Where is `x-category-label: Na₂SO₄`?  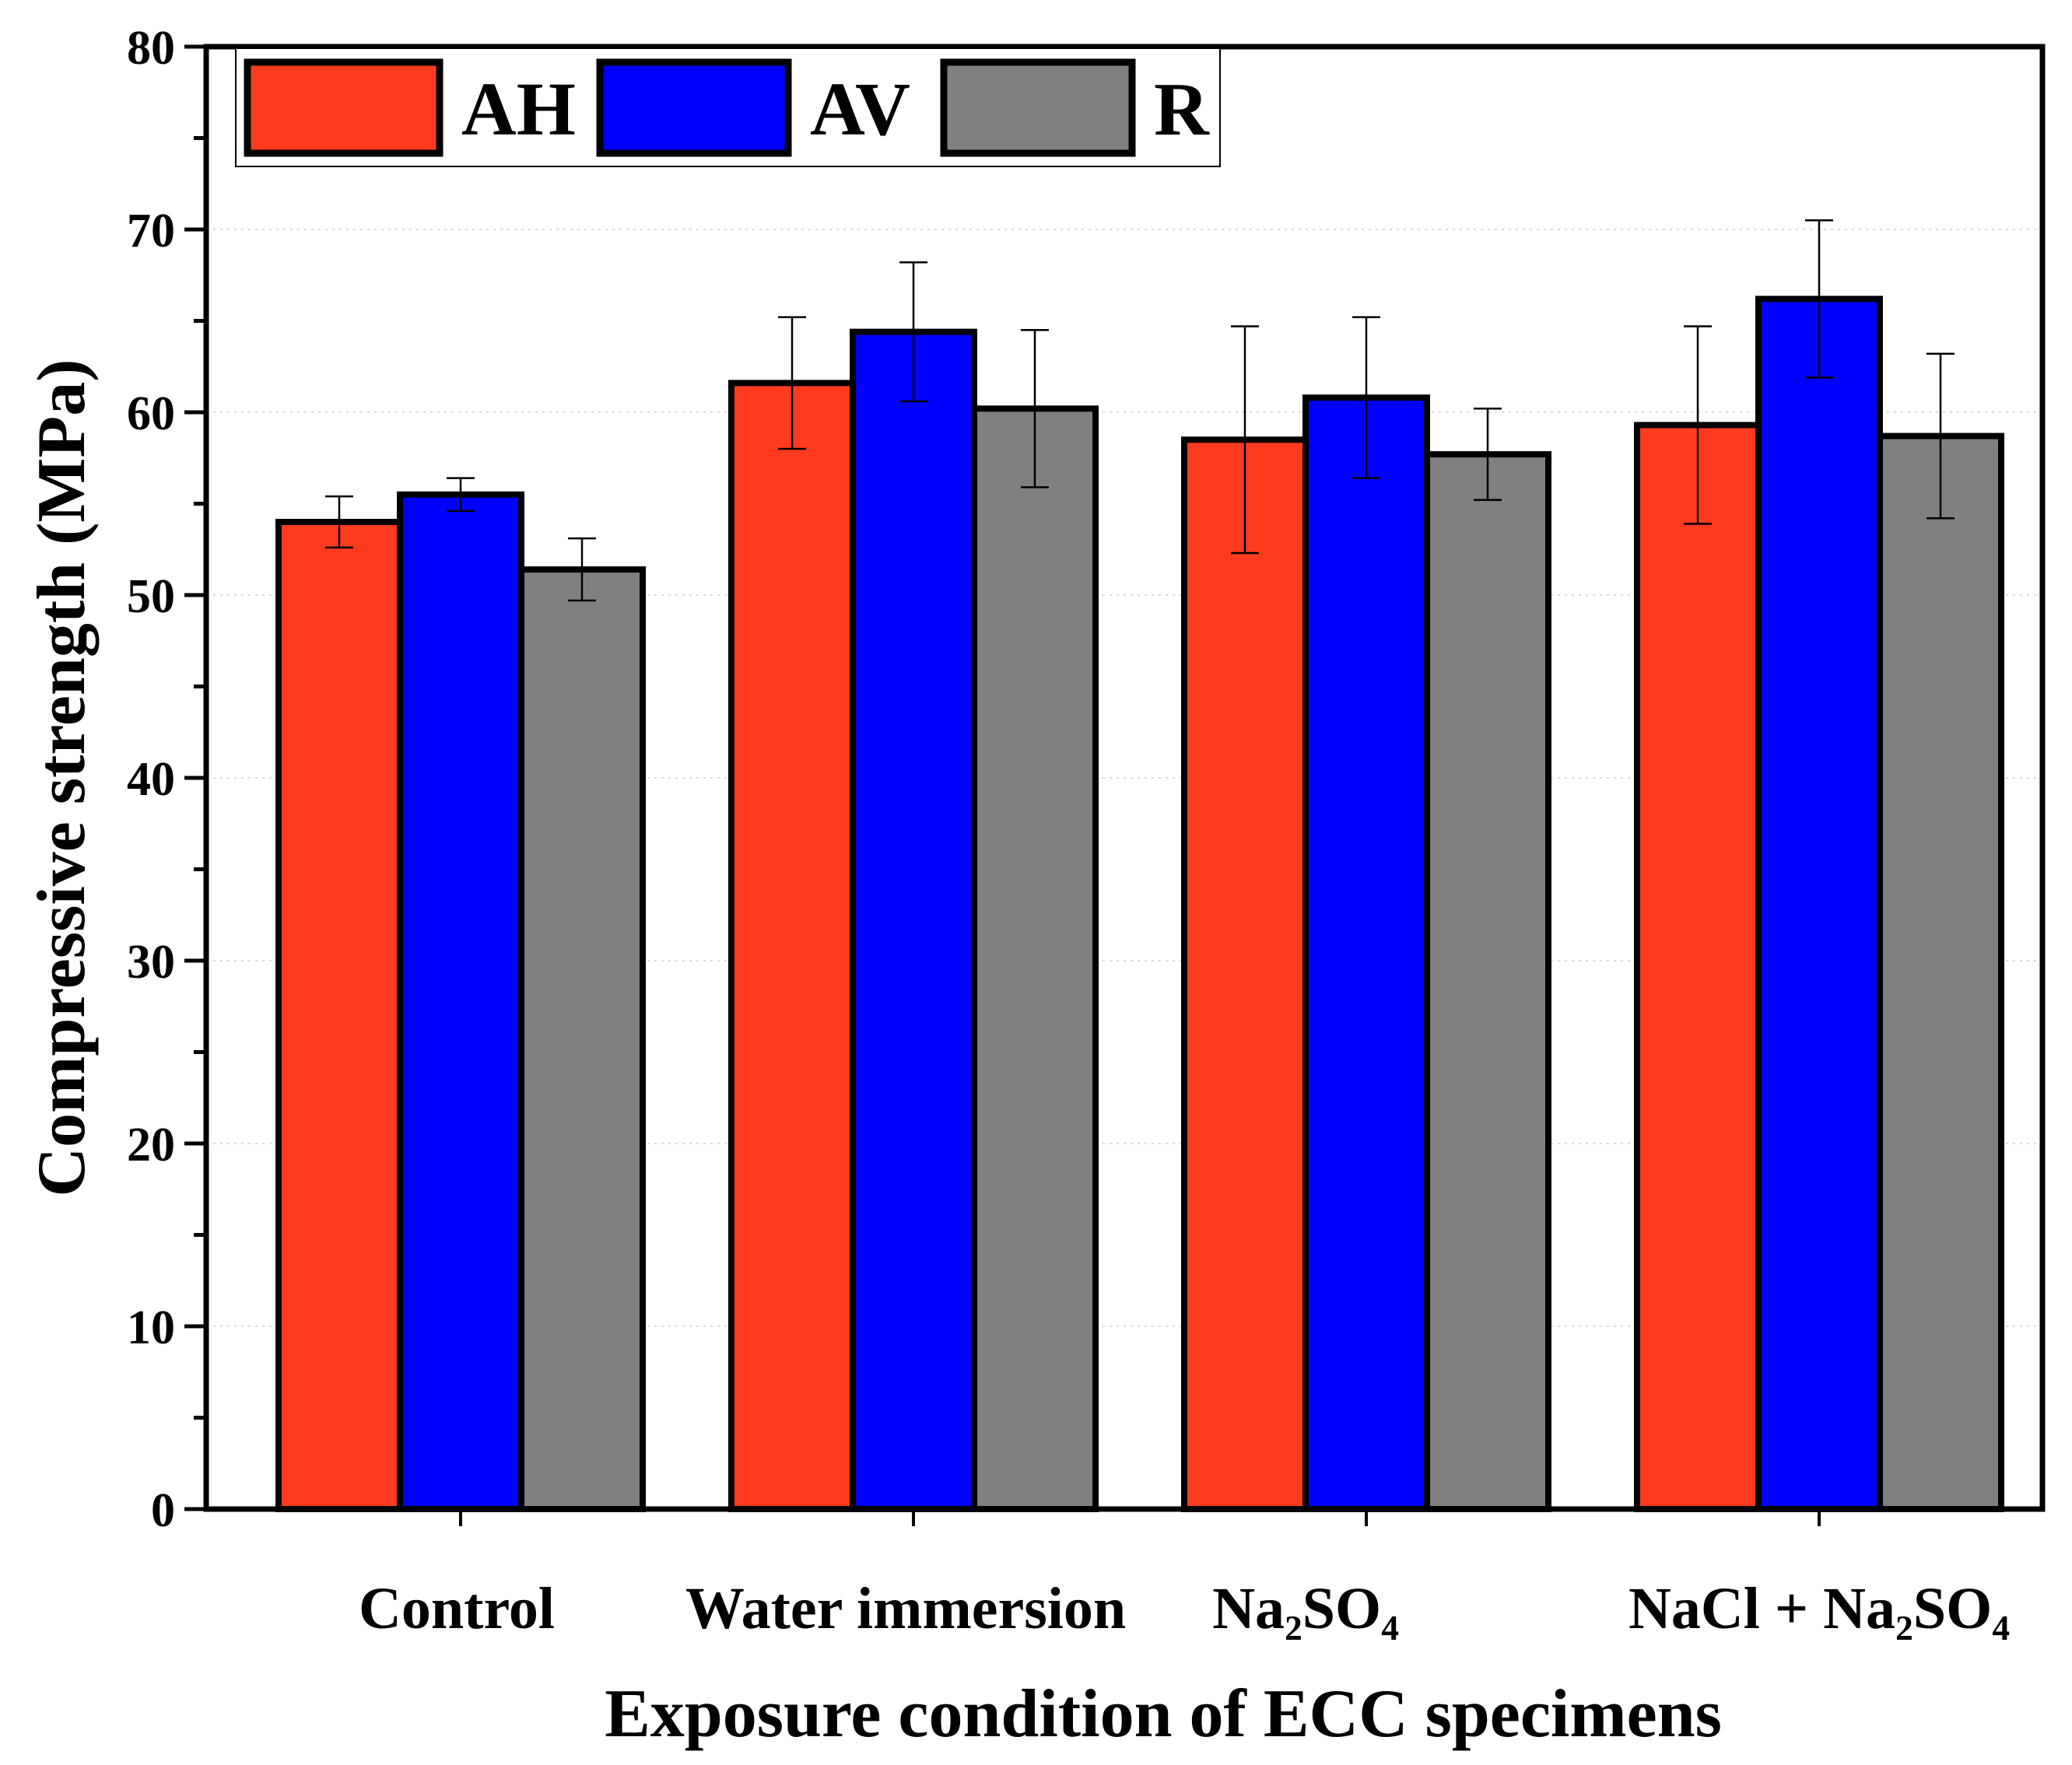 x-category-label: Na₂SO₄ is located at coordinates (1305, 1608).